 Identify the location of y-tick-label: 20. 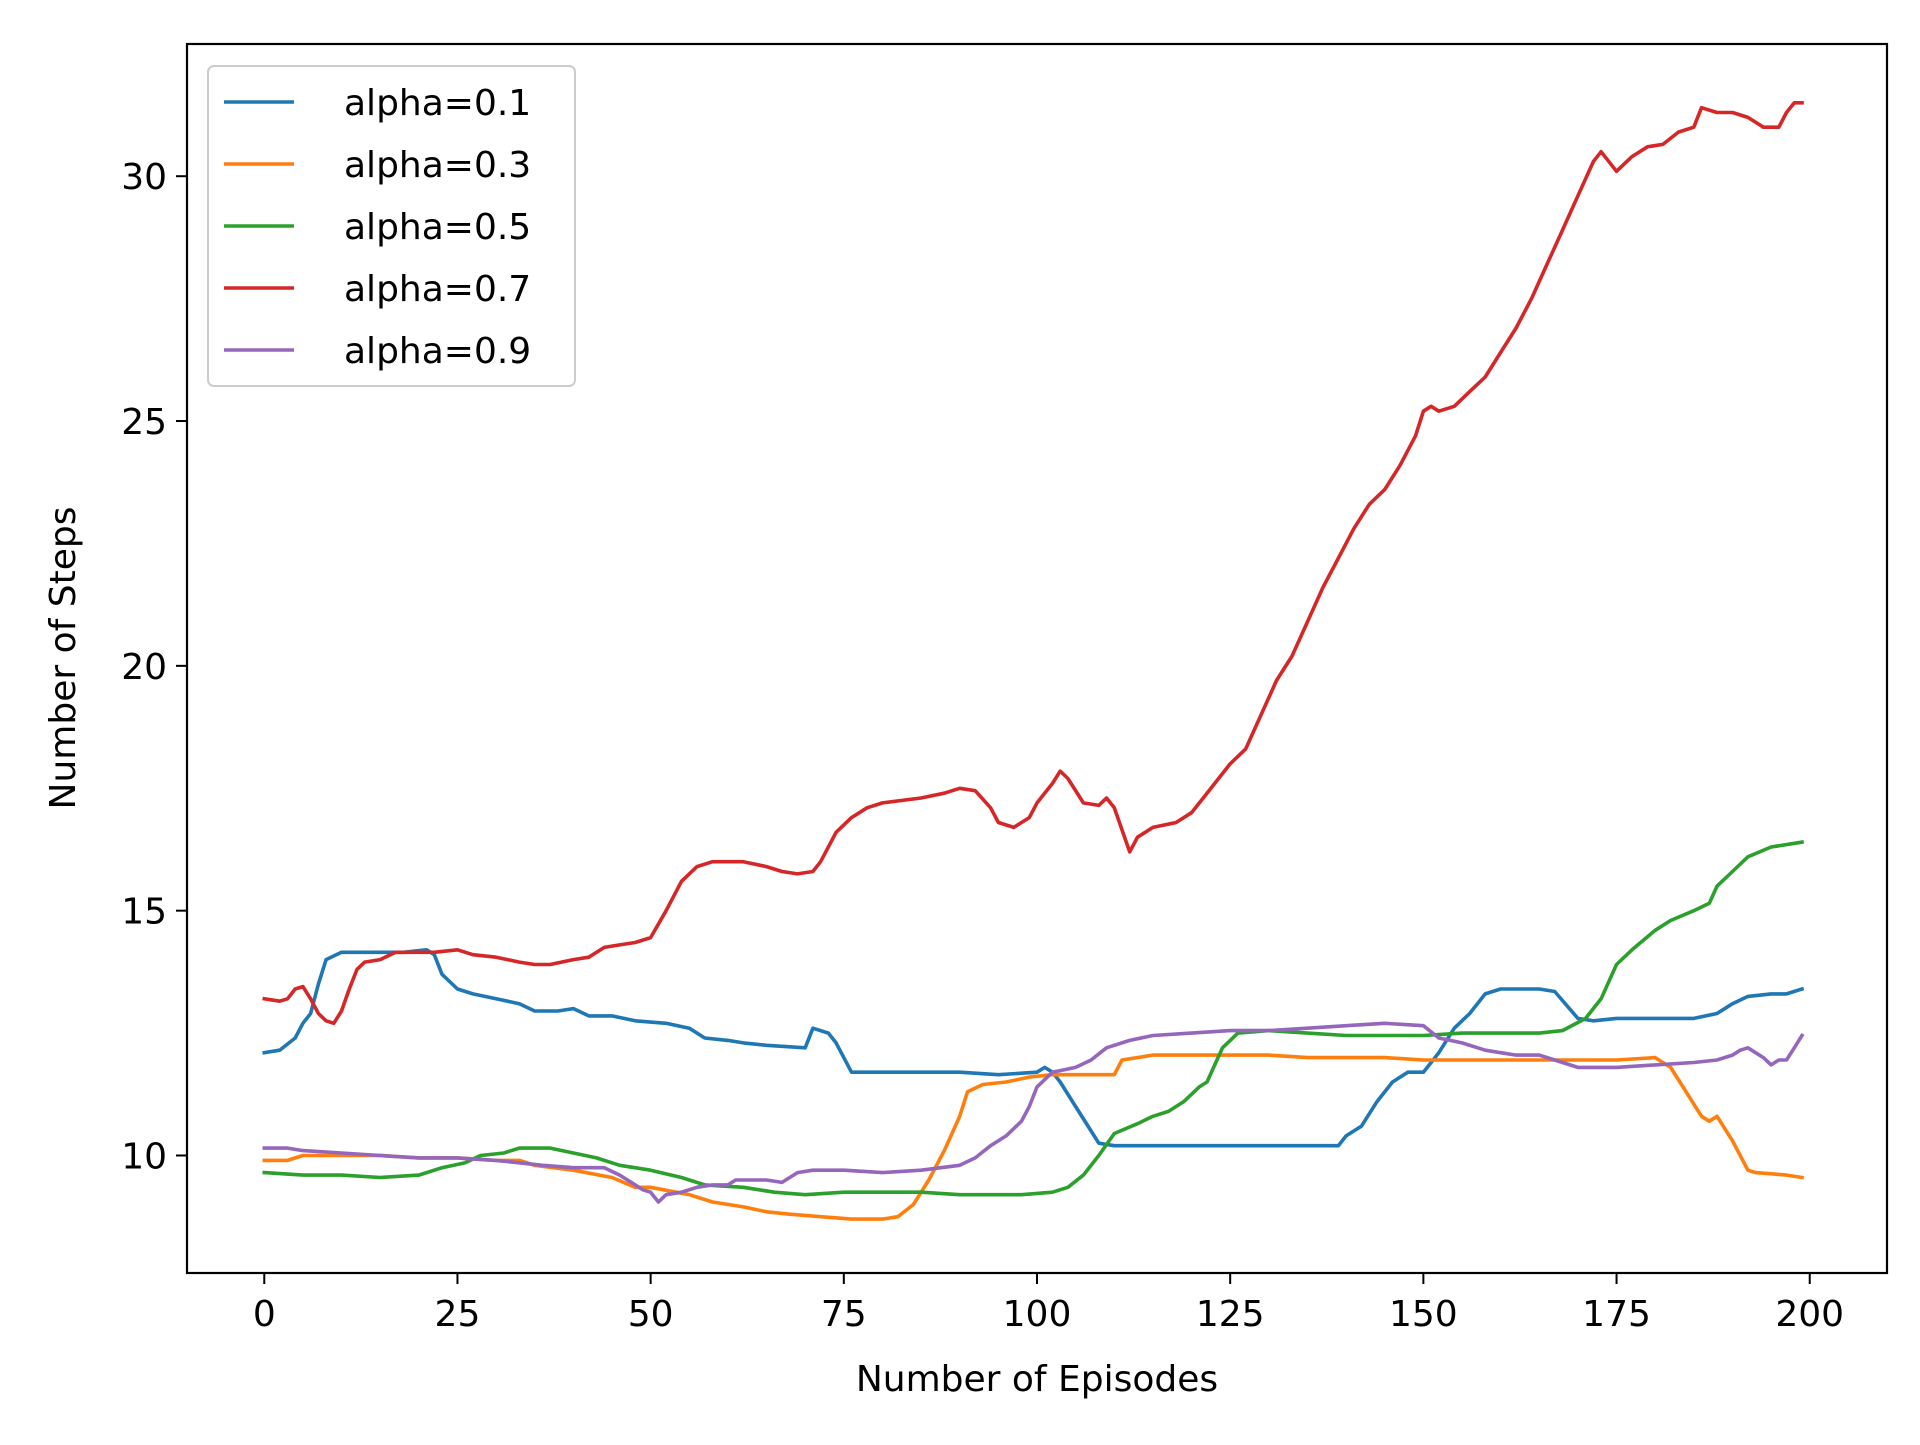
(144, 667).